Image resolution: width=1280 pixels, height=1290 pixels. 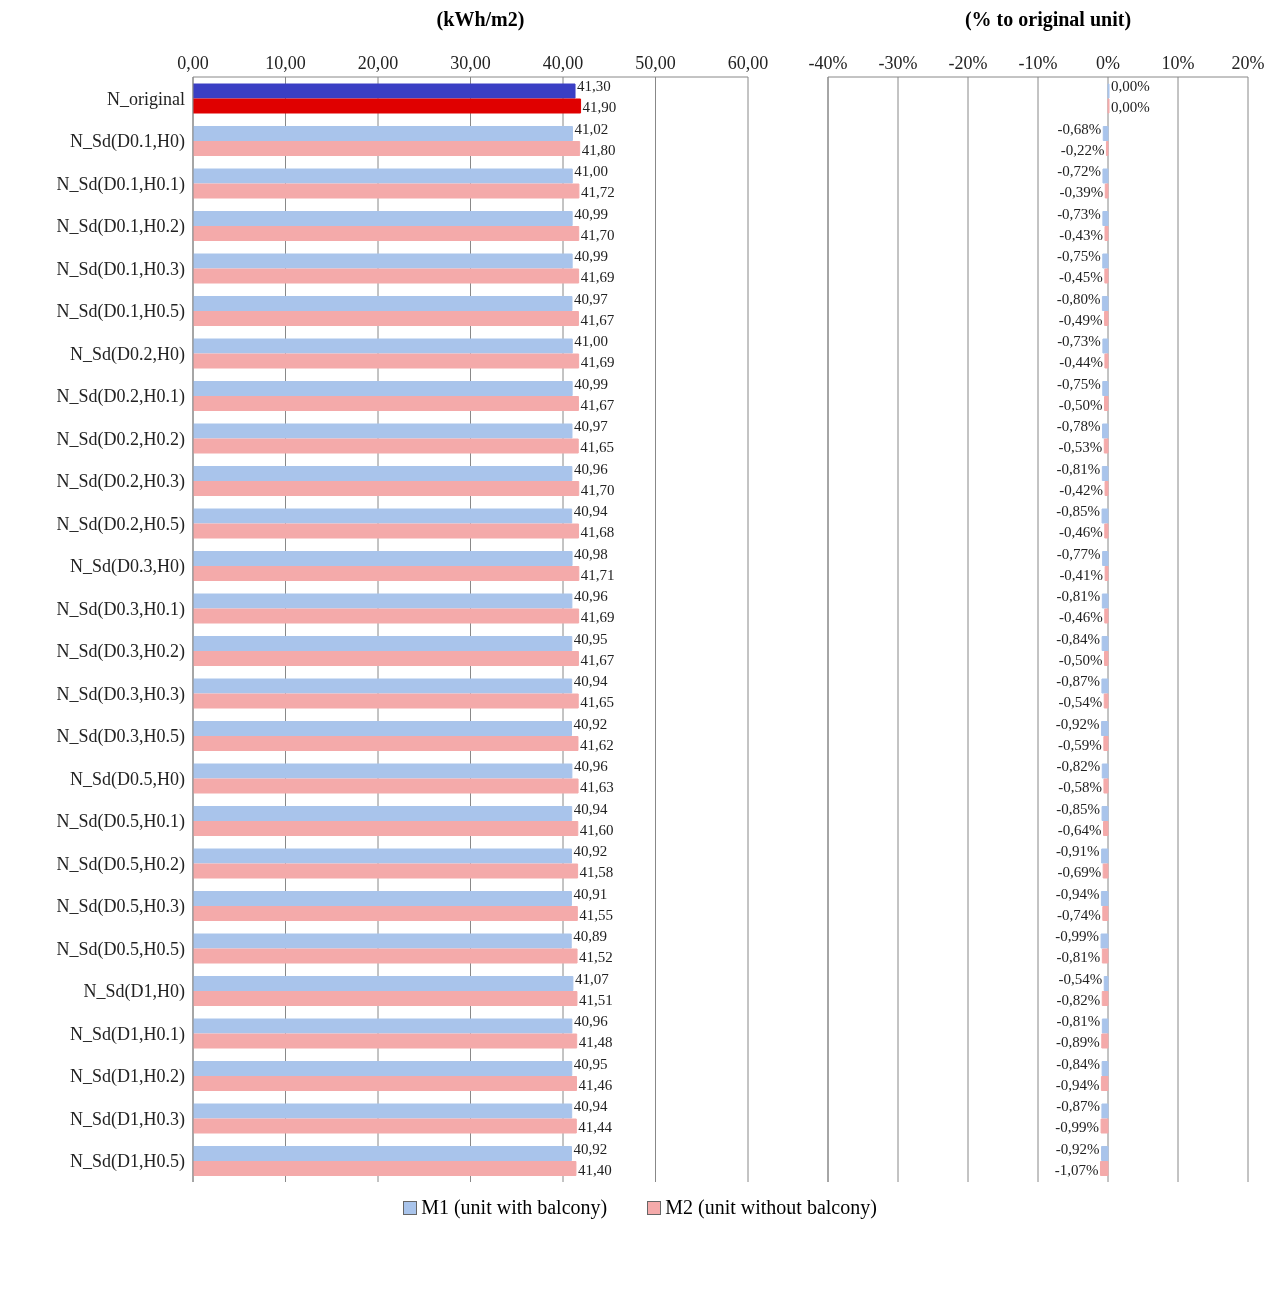 I want to click on data-label: 40,94, so click(x=590, y=808).